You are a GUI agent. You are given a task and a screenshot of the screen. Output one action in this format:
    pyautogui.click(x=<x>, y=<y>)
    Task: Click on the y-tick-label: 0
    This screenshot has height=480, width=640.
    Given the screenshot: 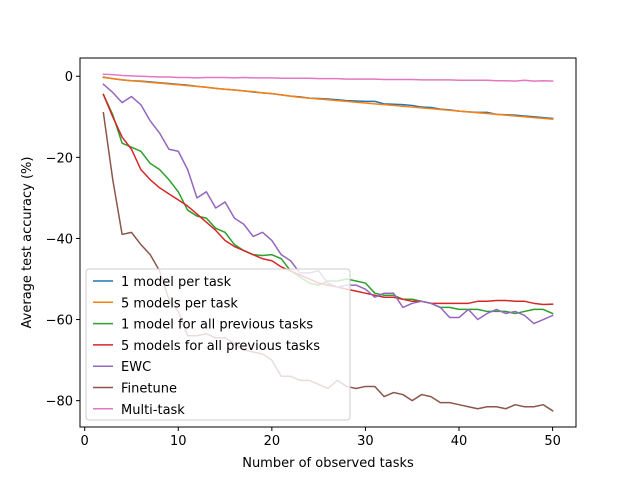 What is the action you would take?
    pyautogui.click(x=69, y=77)
    